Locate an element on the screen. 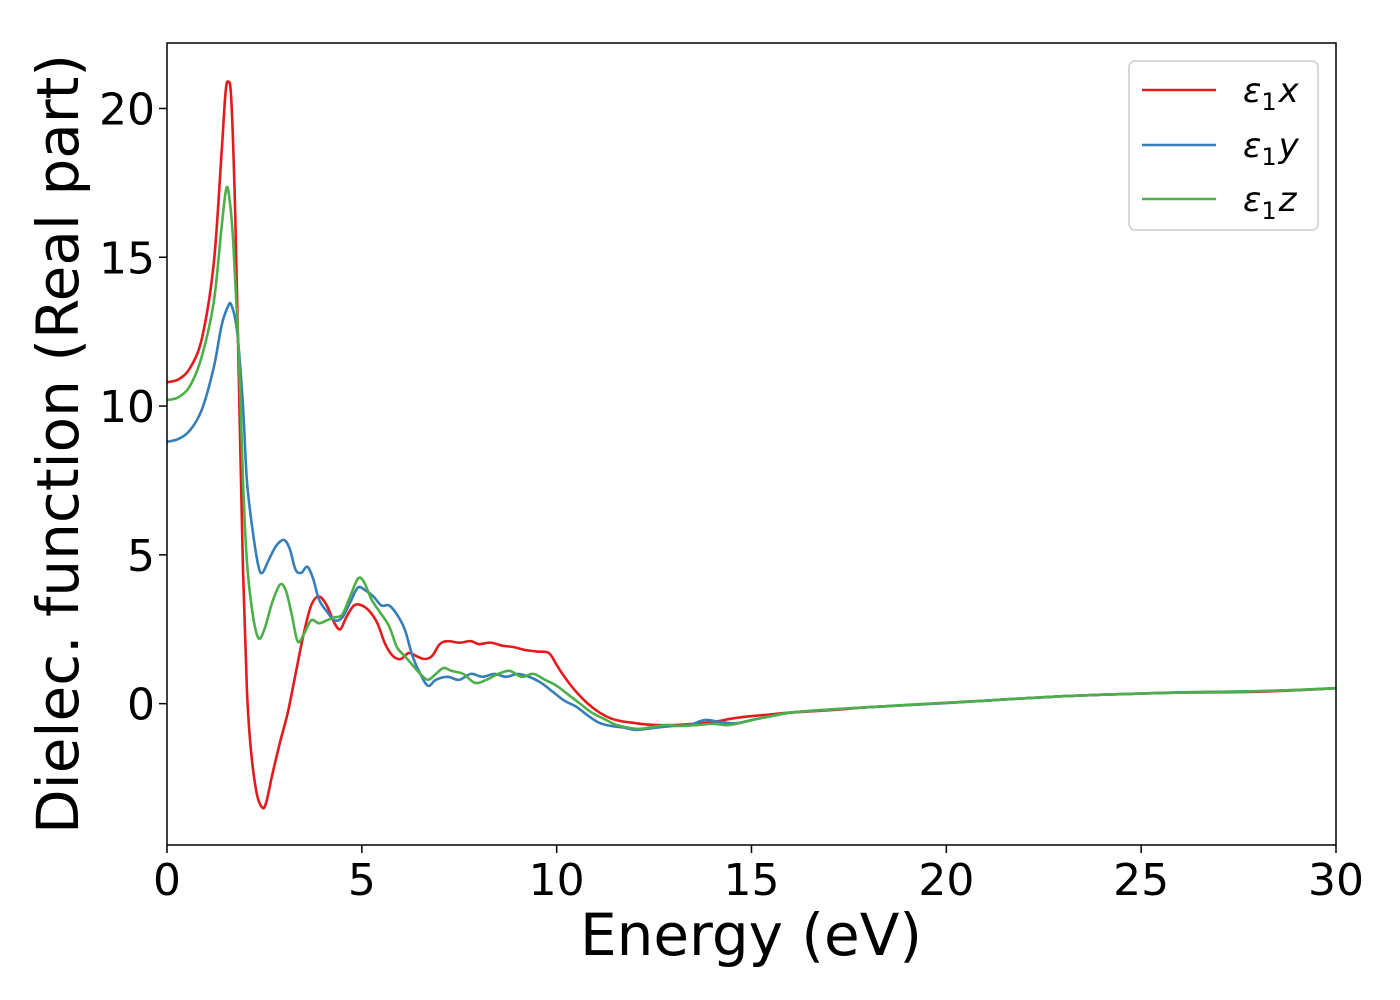  x-tick-label: 15 is located at coordinates (752, 880).